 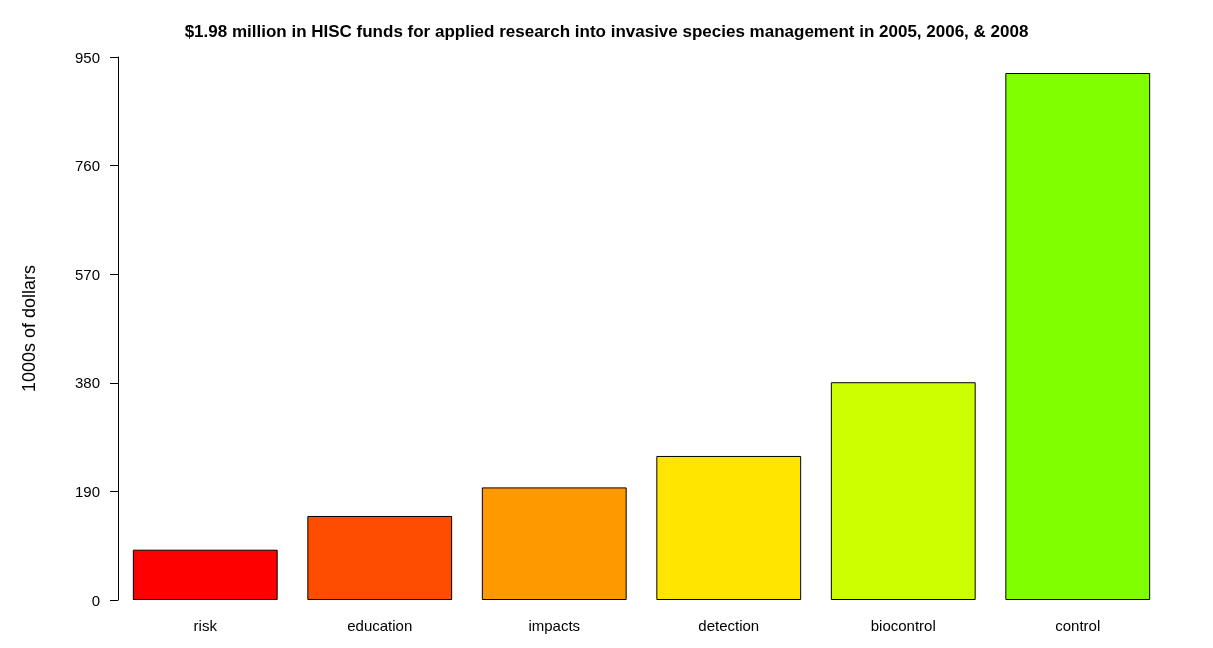 What do you see at coordinates (87, 491) in the screenshot?
I see `y-tick-label: 190` at bounding box center [87, 491].